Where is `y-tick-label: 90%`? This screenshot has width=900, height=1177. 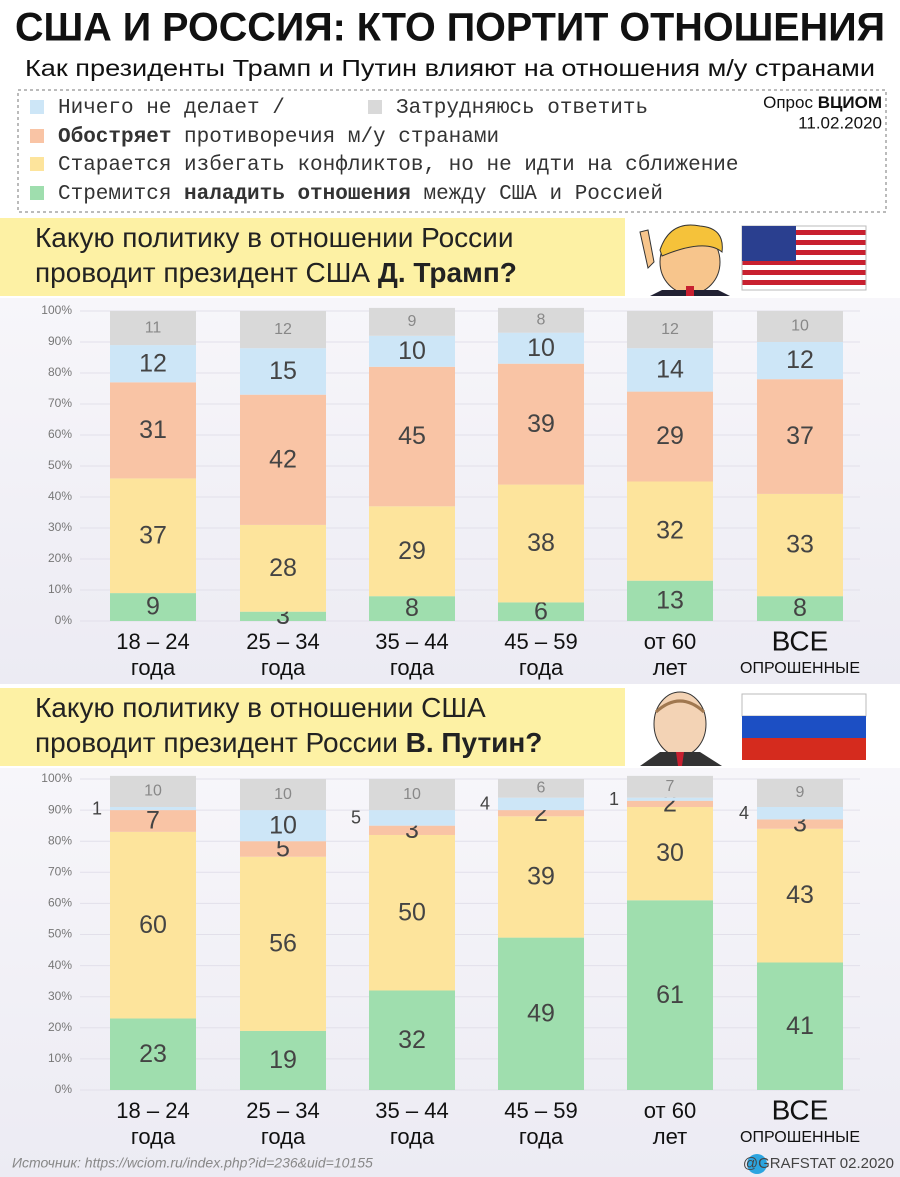 y-tick-label: 90% is located at coordinates (60, 809).